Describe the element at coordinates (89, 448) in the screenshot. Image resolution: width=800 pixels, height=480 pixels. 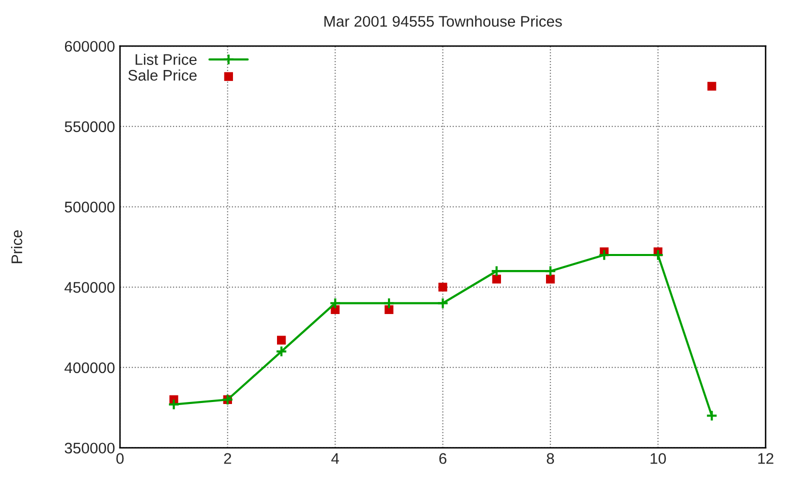
I see `y-tick-label: 350000` at that location.